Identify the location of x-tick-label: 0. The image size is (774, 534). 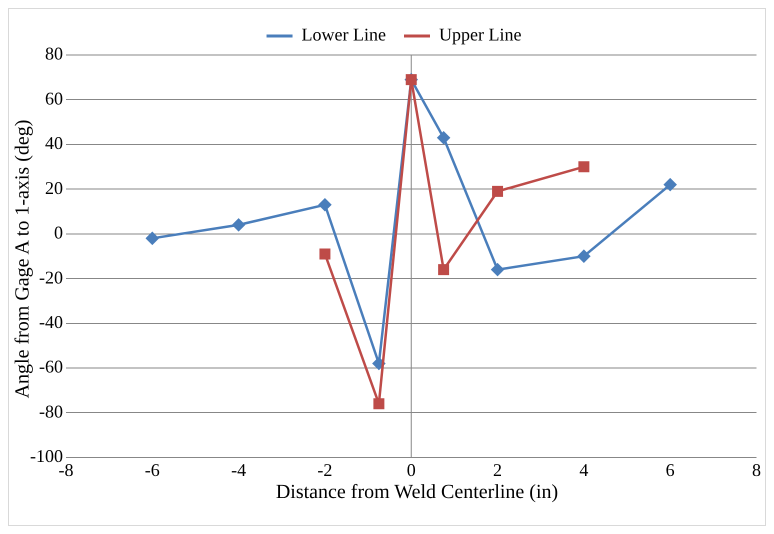
(411, 470).